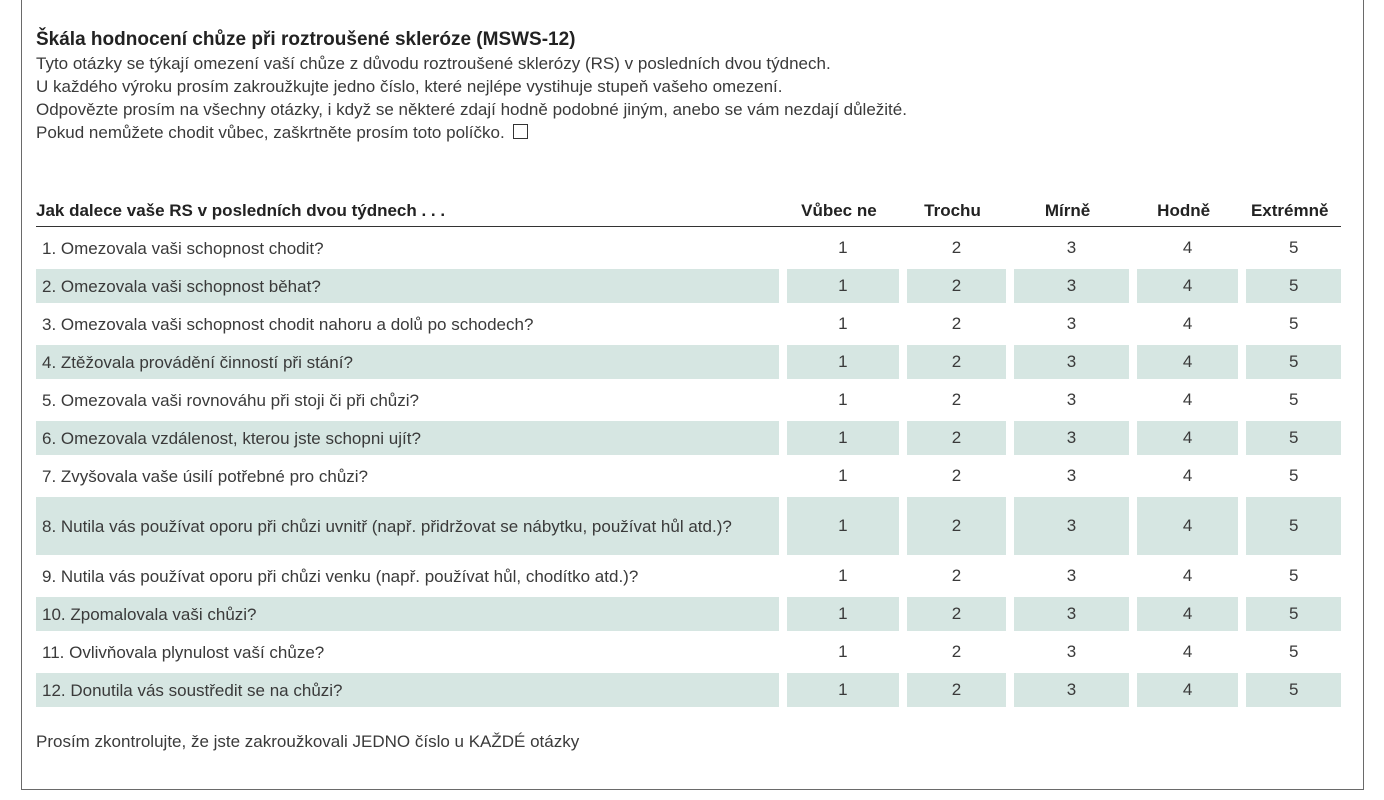 The image size is (1384, 800). What do you see at coordinates (408, 286) in the screenshot?
I see `question-text: 2. Omezovala vaši schopnost běhat?` at bounding box center [408, 286].